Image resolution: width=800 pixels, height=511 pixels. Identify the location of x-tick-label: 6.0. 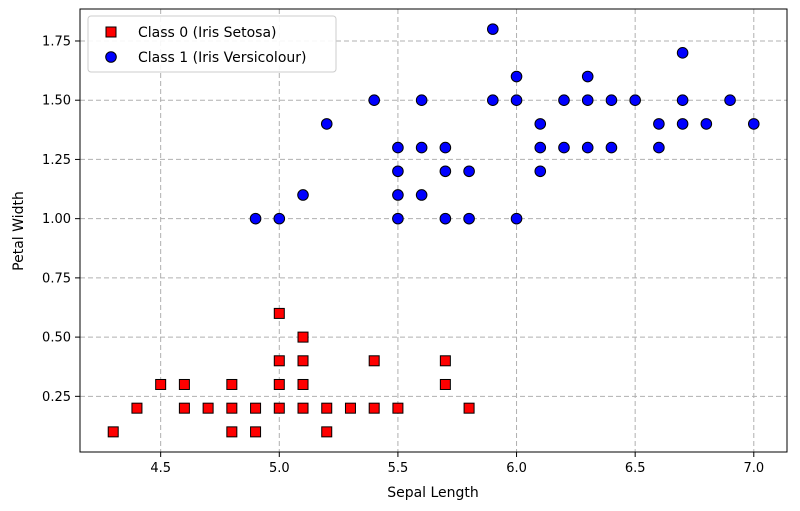
(516, 468).